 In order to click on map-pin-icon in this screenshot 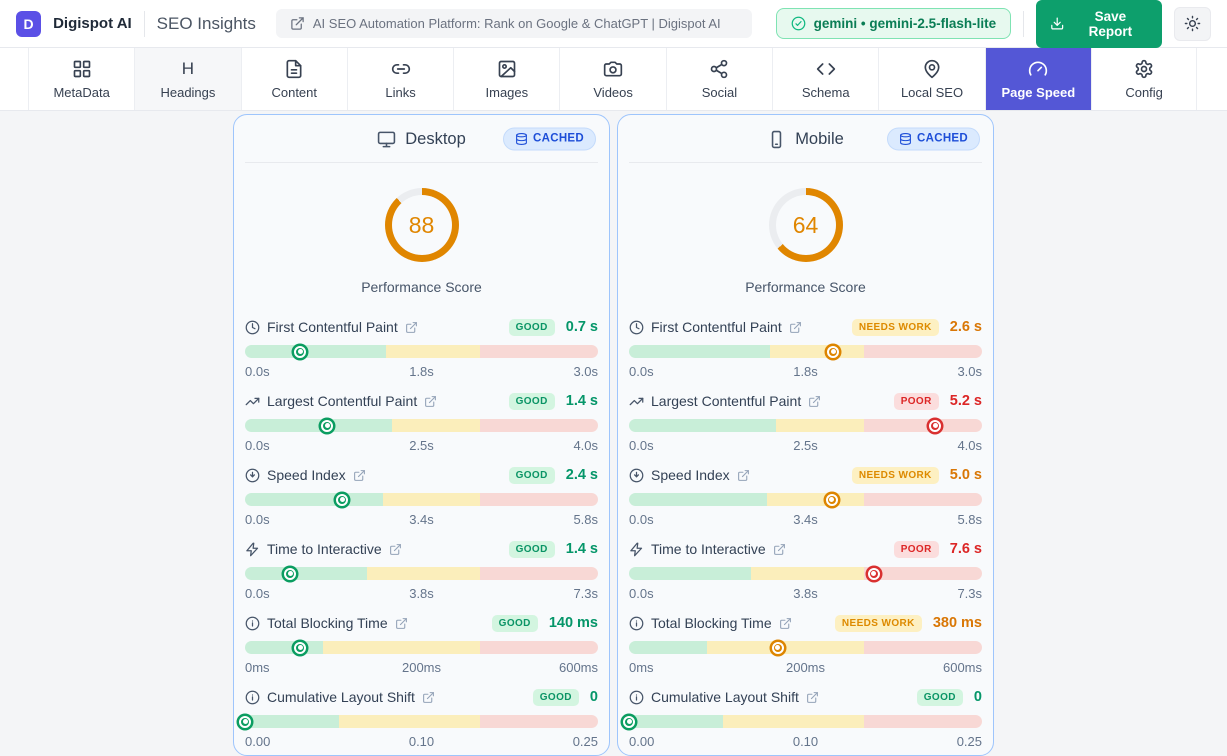, I will do `click(932, 69)`.